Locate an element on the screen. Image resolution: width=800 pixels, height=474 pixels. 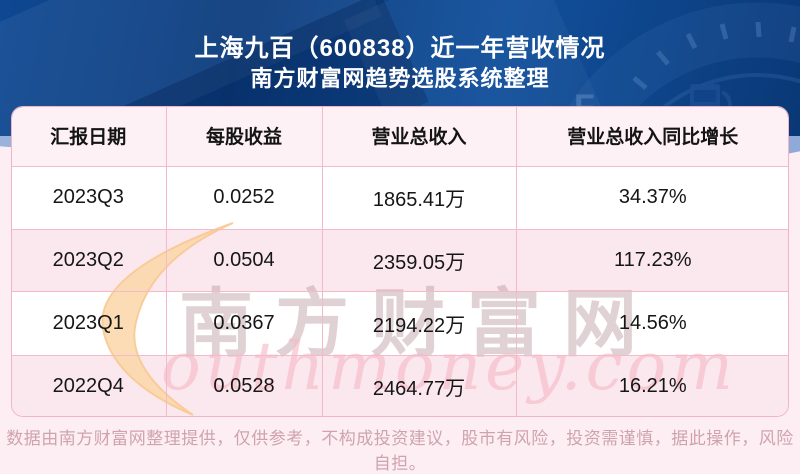
cell-eps: 0.0367 is located at coordinates (244, 323).